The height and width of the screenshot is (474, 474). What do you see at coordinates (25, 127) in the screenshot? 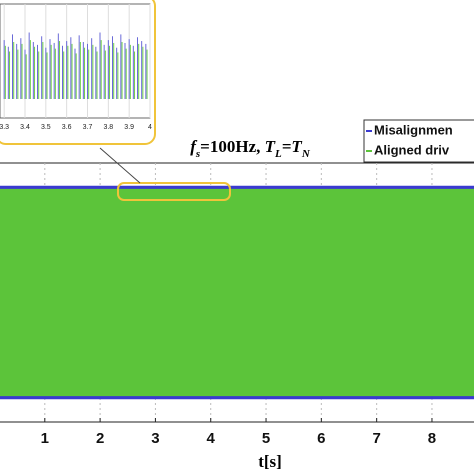
I see `x-tick-label: 3.4` at bounding box center [25, 127].